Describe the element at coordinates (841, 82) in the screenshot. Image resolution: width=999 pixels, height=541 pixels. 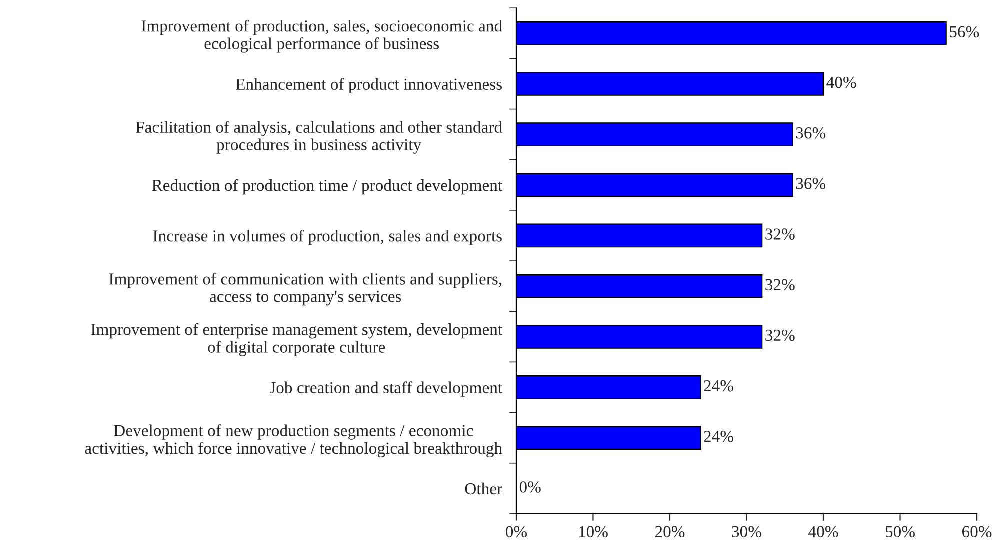
I see `data-label: 40%` at that location.